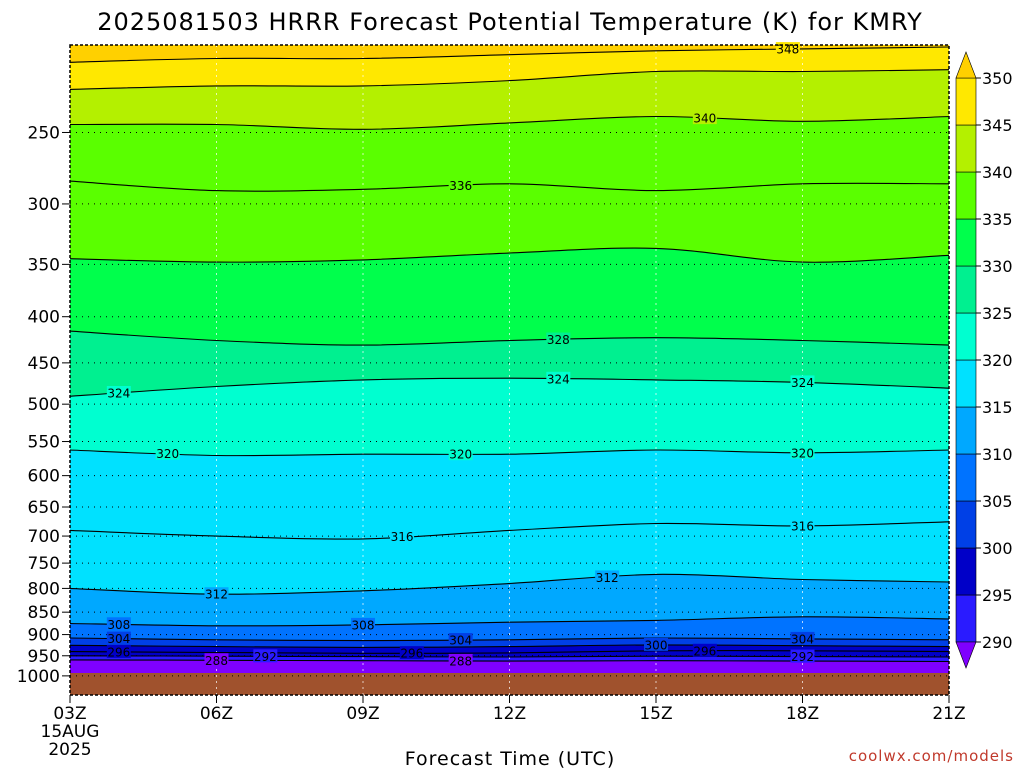 This screenshot has width=1024, height=768. Describe the element at coordinates (509, 714) in the screenshot. I see `x-tick-label: 12Z` at that location.